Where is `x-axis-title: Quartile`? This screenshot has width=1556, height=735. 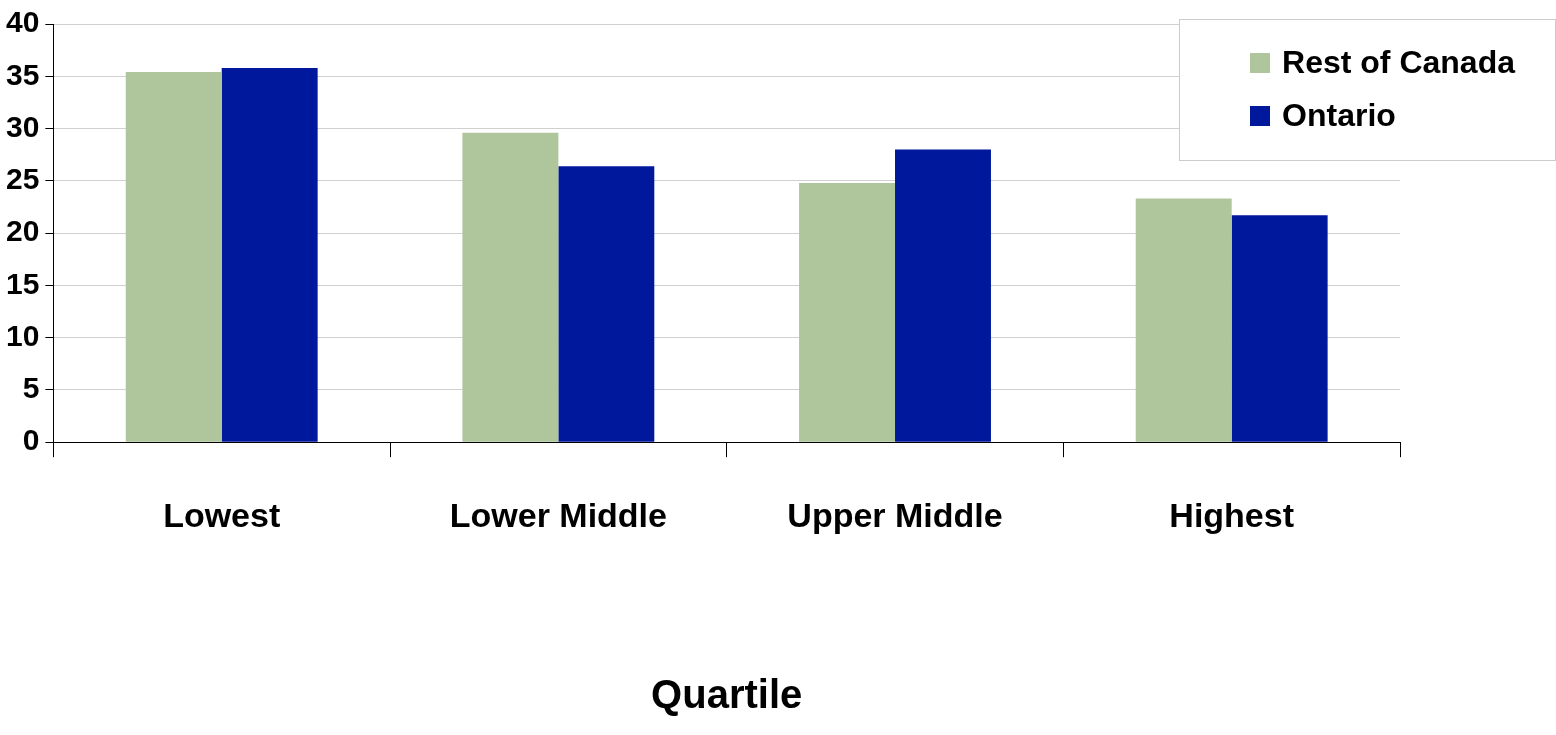 x-axis-title: Quartile is located at coordinates (727, 694).